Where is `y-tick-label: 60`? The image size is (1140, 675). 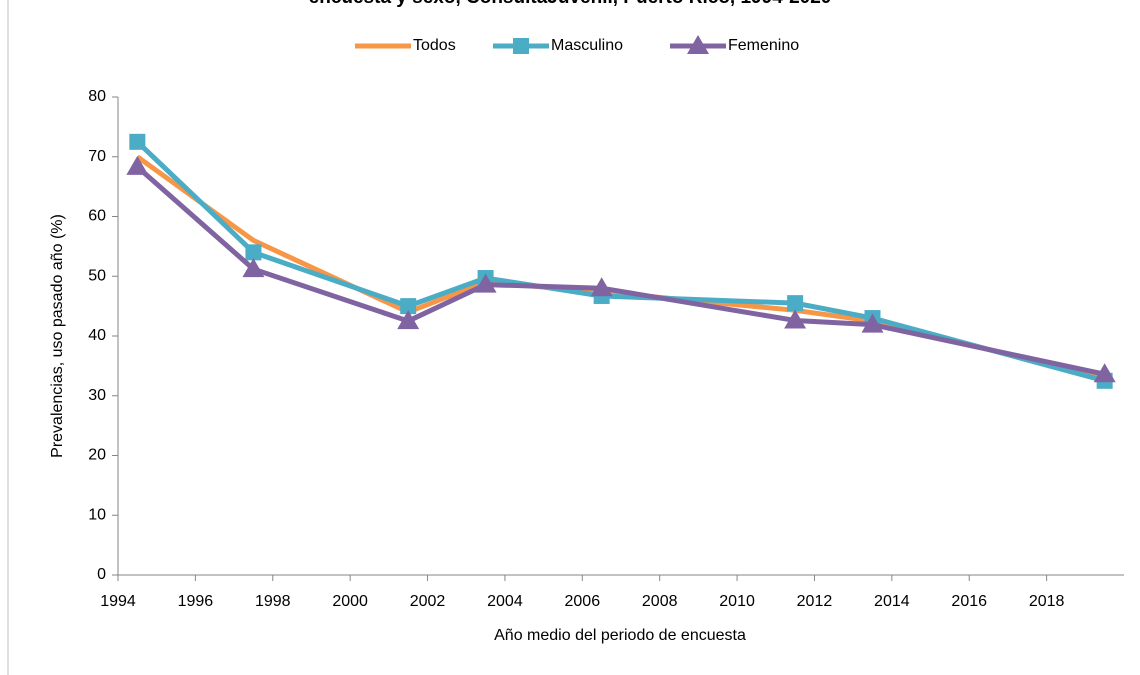 y-tick-label: 60 is located at coordinates (97, 216).